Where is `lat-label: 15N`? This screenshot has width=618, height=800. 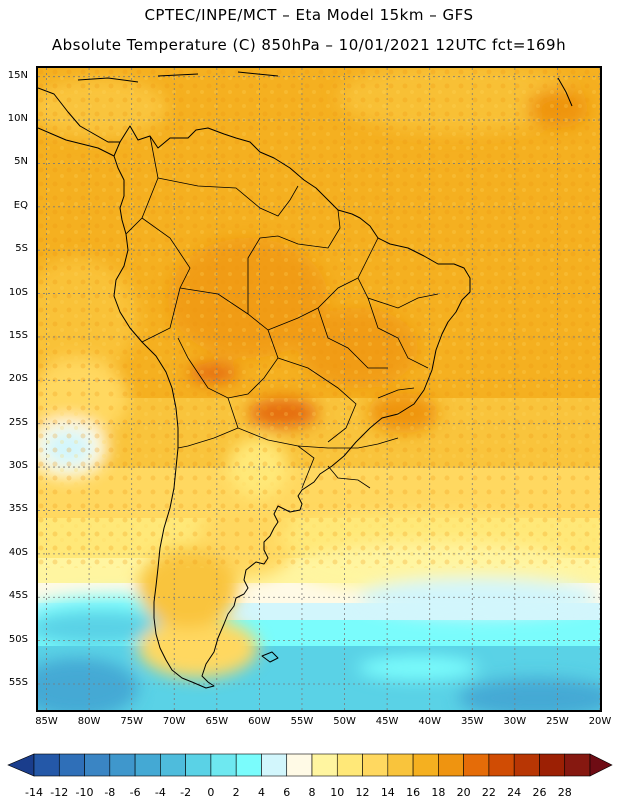 lat-label: 15N is located at coordinates (17, 75).